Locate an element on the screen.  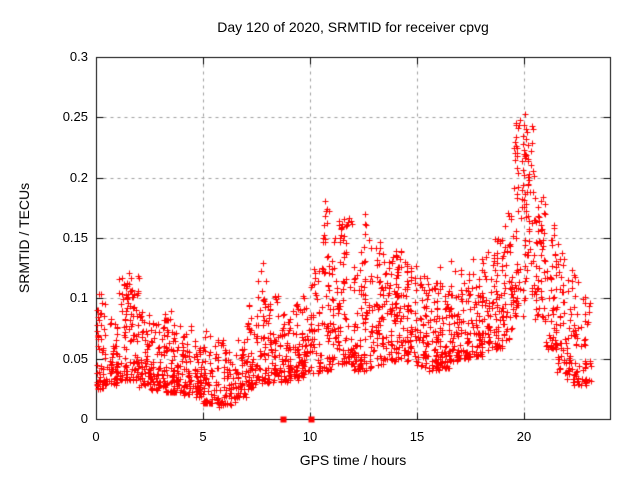
y-tick-label: 0.15 is located at coordinates (75, 237).